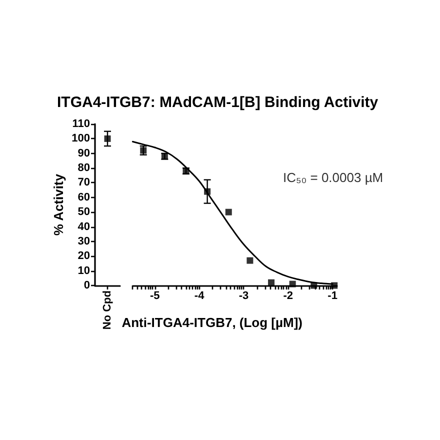  I want to click on y-tick-label: 80, so click(84, 168).